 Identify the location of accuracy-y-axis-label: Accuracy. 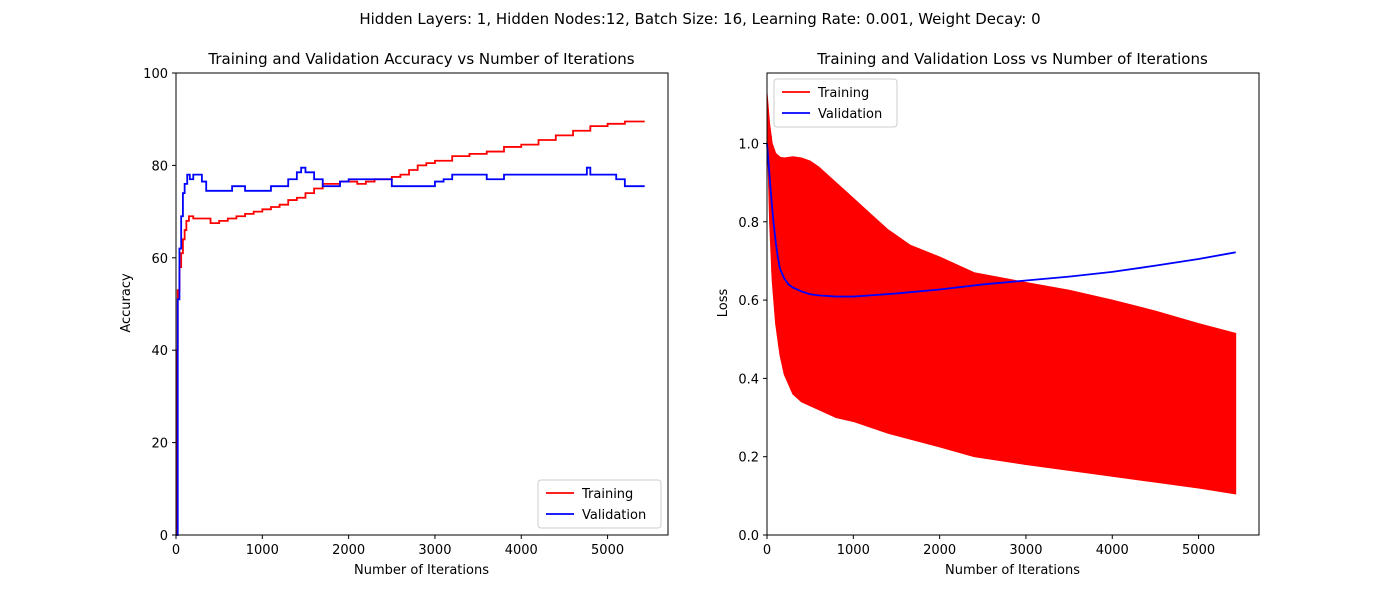
(126, 303).